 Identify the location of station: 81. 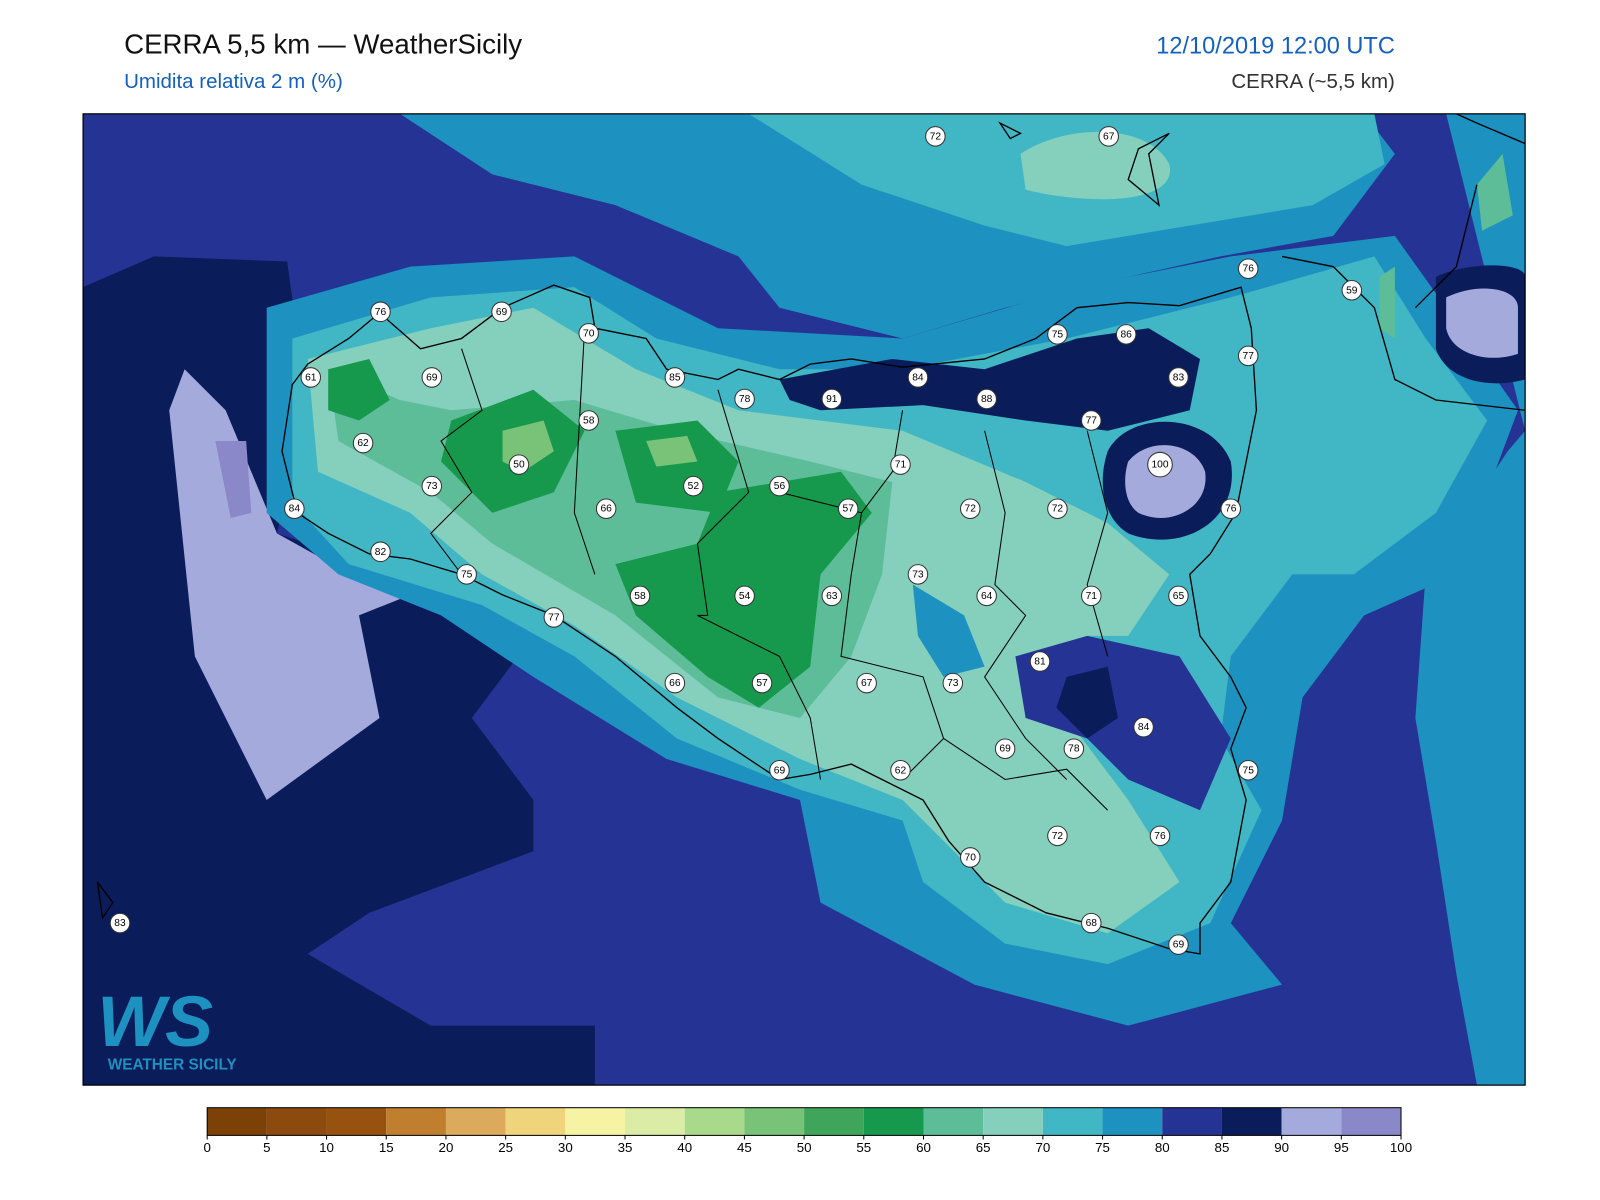
(1040, 661).